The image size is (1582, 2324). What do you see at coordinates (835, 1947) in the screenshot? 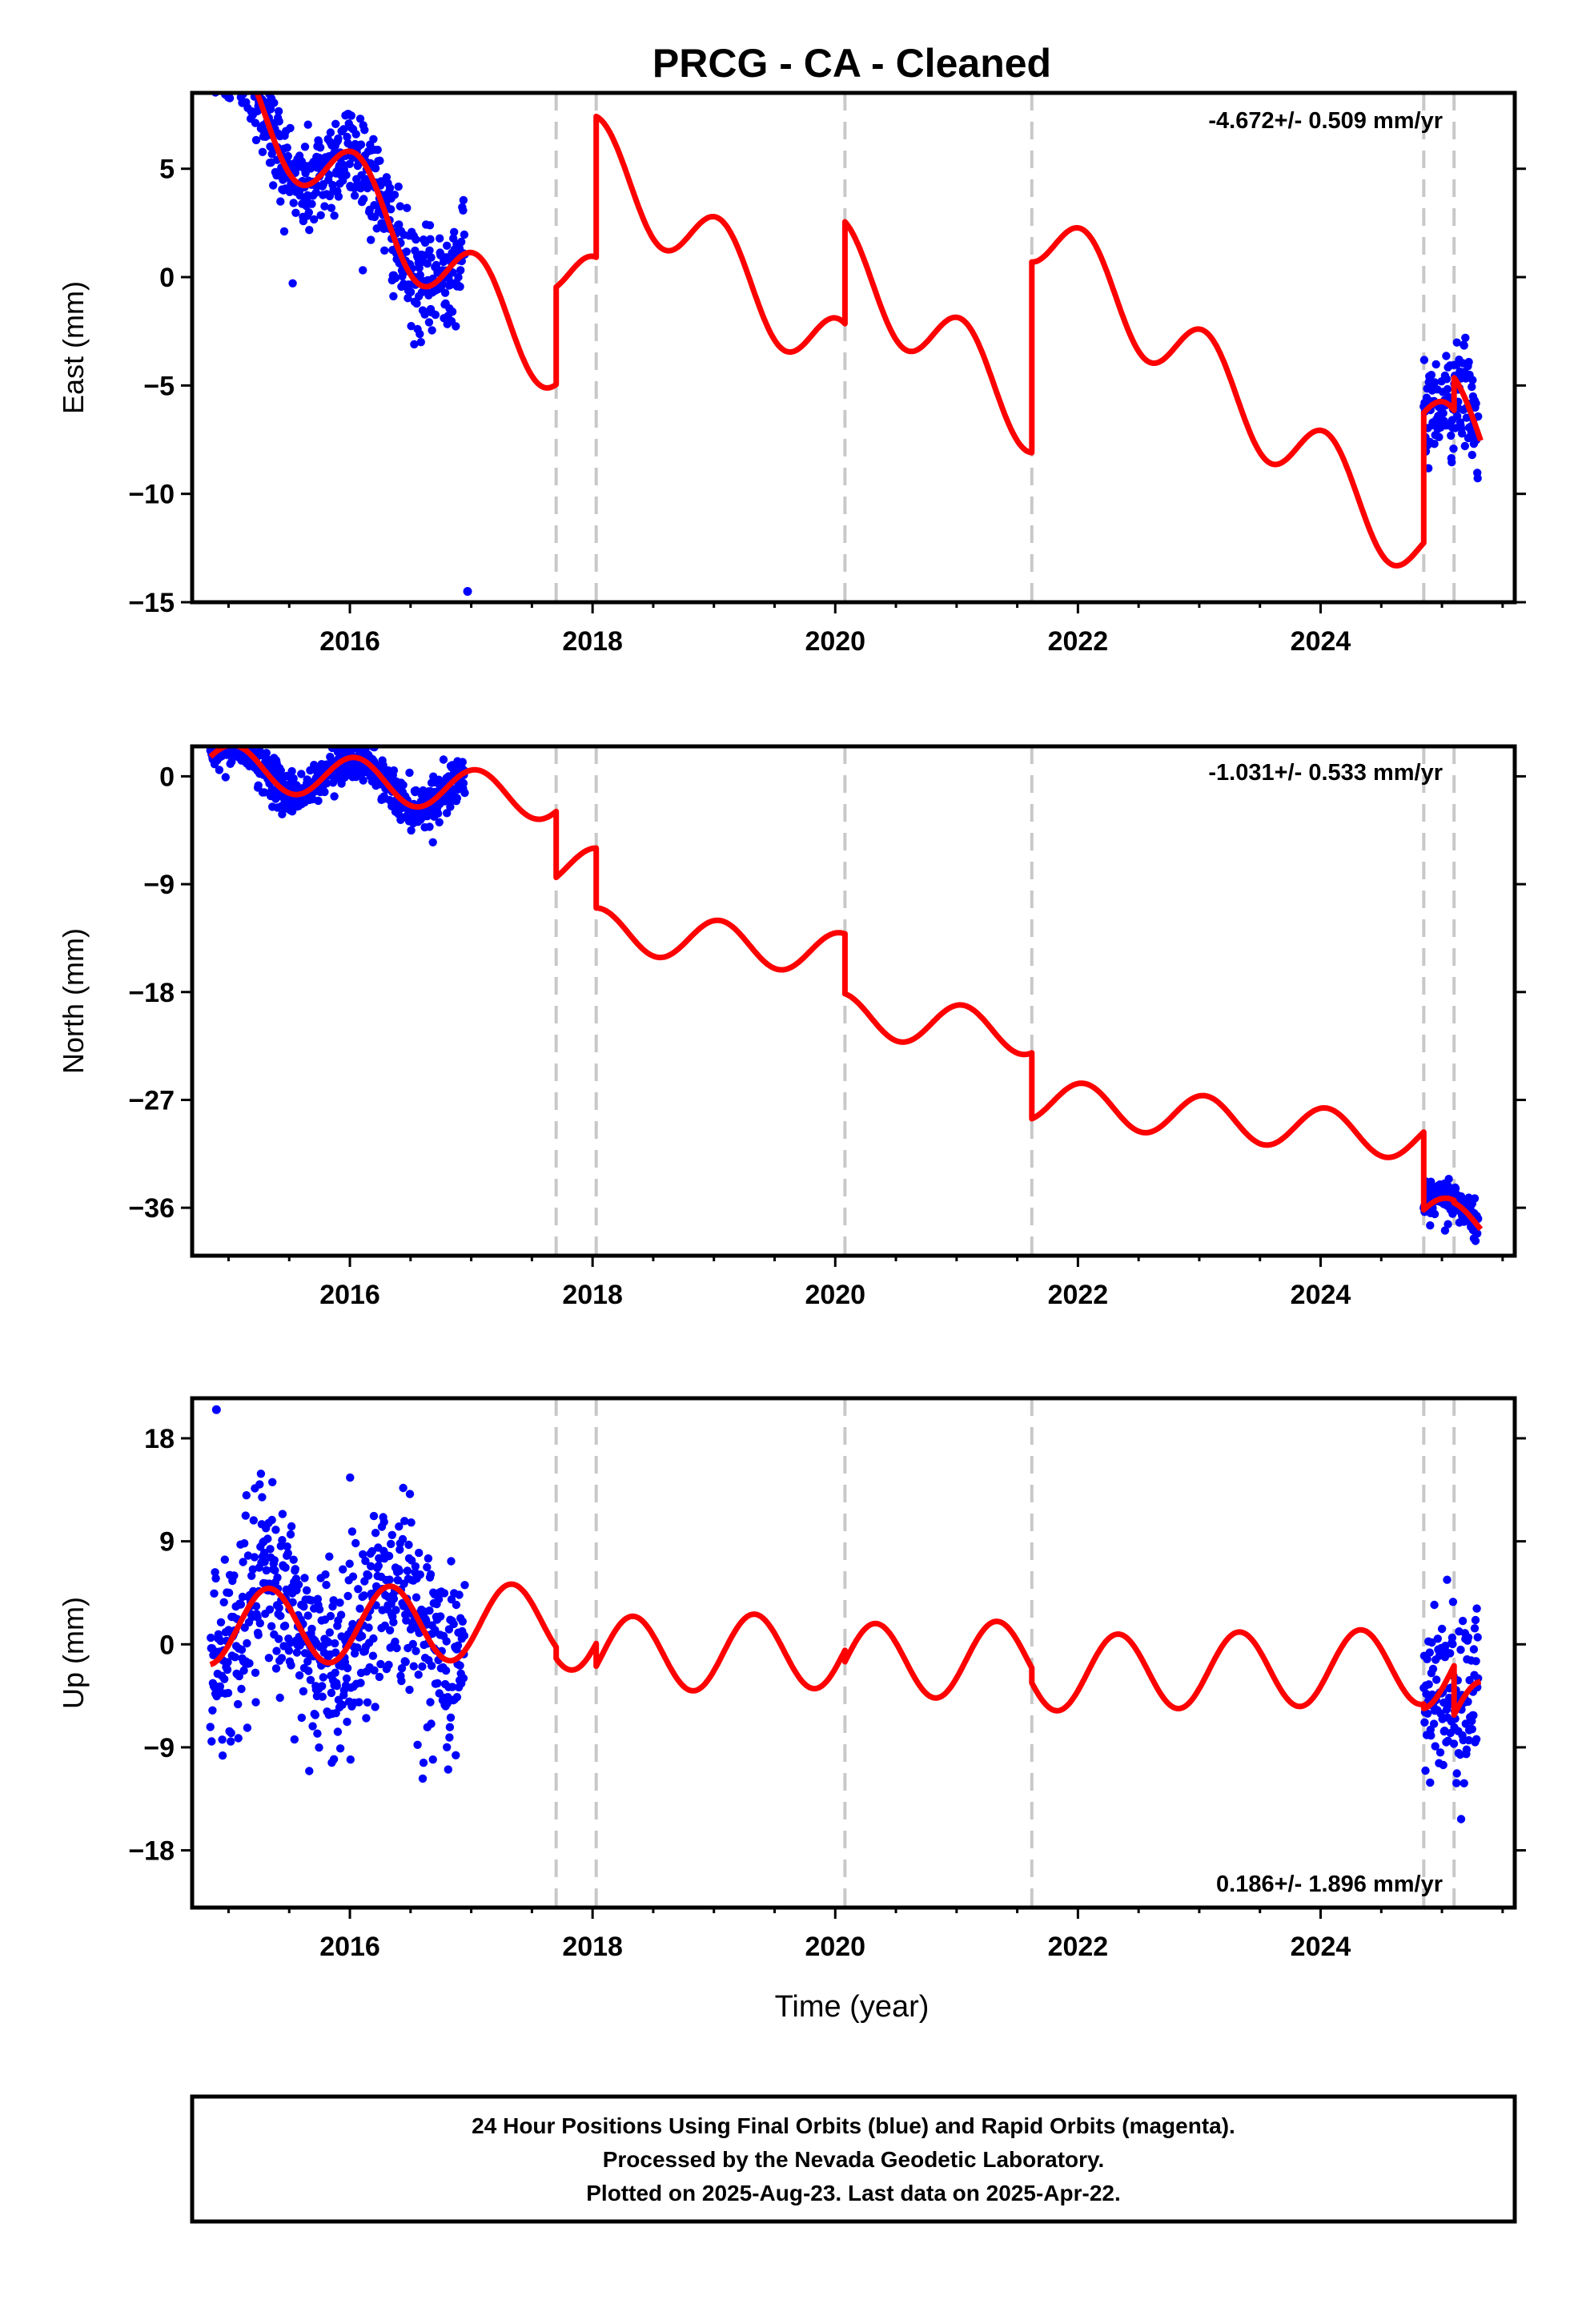
I see `x-tick-label: 2020` at bounding box center [835, 1947].